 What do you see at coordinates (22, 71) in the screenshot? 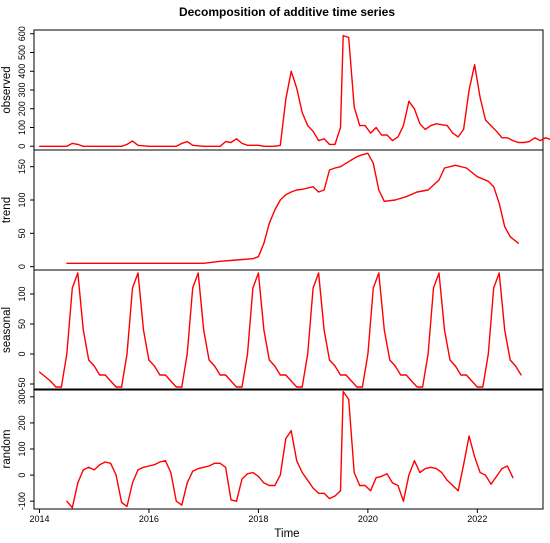
I see `y-tick-label-observed-4: 400` at bounding box center [22, 71].